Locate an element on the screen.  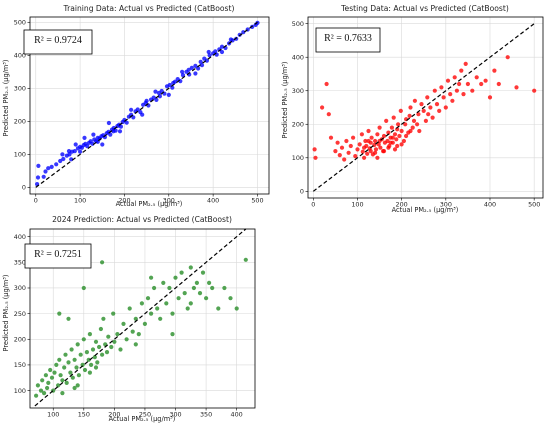
y-tick-label: 150 is located at coordinates (20, 365).